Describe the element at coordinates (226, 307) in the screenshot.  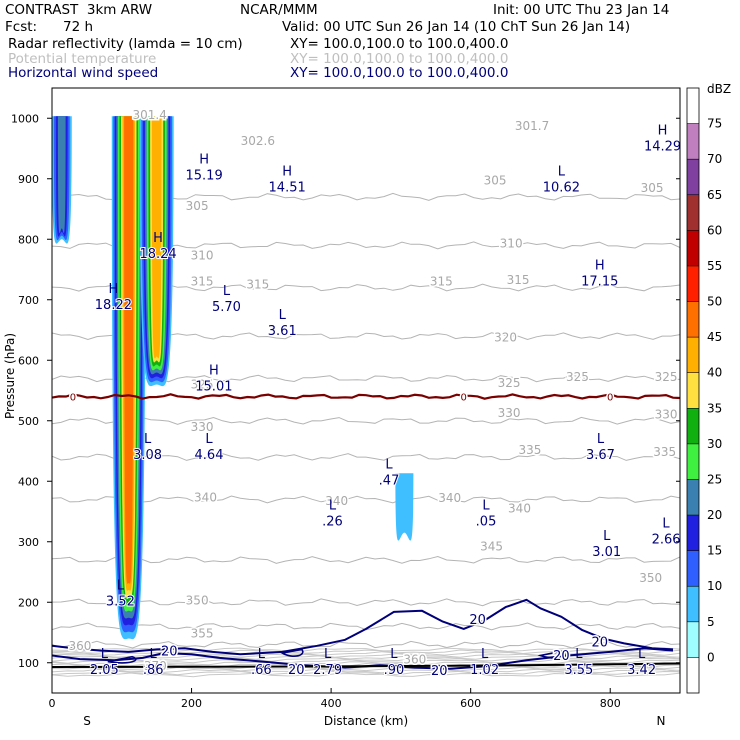
I see `wind-extremum-value: 5.70` at that location.